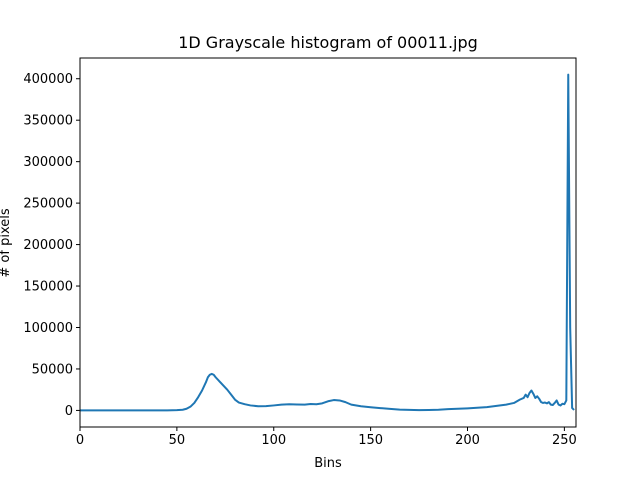 The image size is (640, 484). Describe the element at coordinates (52, 369) in the screenshot. I see `y-tick-label: 50000` at that location.